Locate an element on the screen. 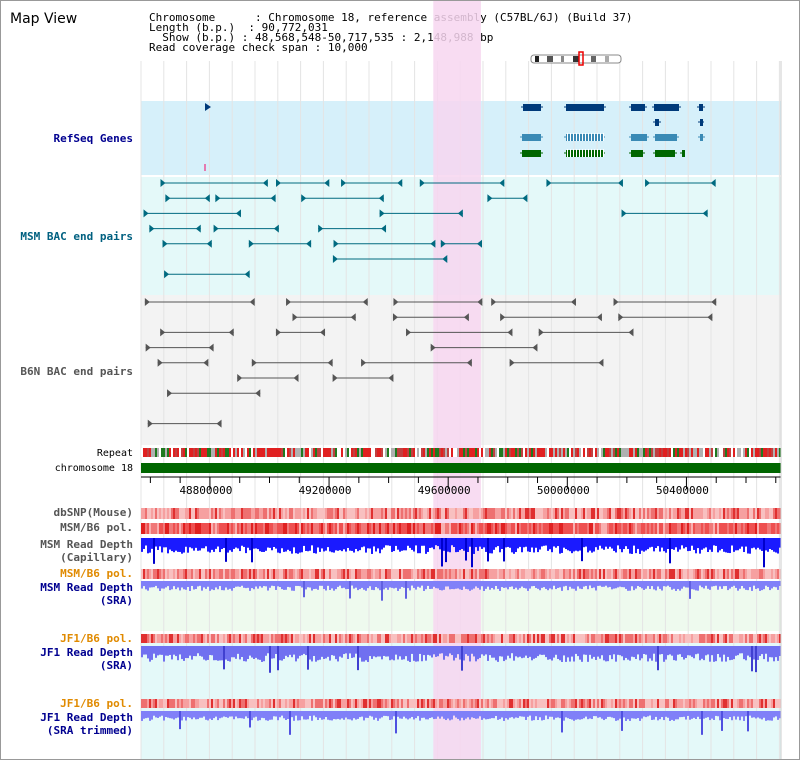 The width and height of the screenshot is (800, 760). exon-stripe is located at coordinates (579, 153).